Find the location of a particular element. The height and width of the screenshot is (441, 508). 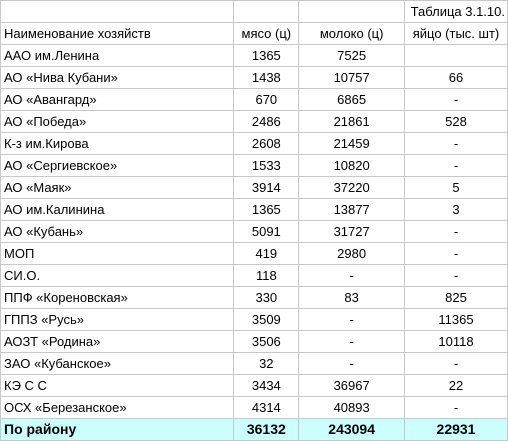

farm-name-cell: АО «Сергиевское» is located at coordinates (117, 165).